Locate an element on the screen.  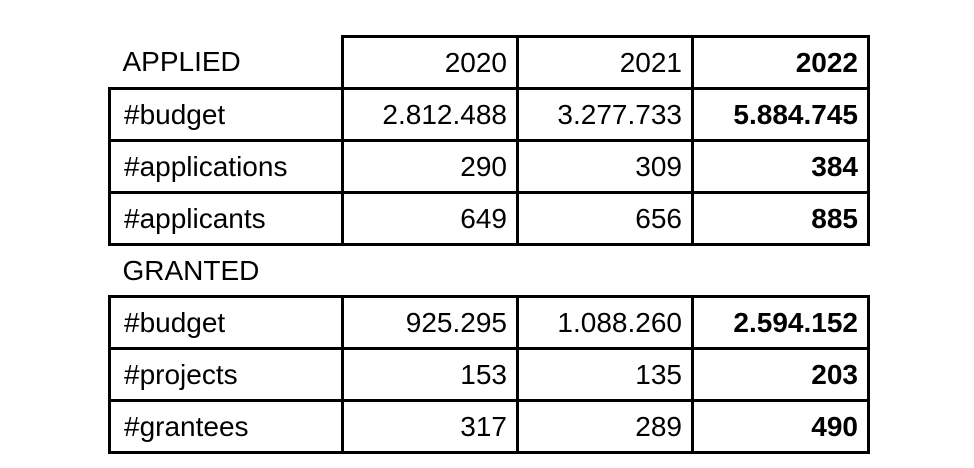
value-cell: 290 is located at coordinates (430, 166).